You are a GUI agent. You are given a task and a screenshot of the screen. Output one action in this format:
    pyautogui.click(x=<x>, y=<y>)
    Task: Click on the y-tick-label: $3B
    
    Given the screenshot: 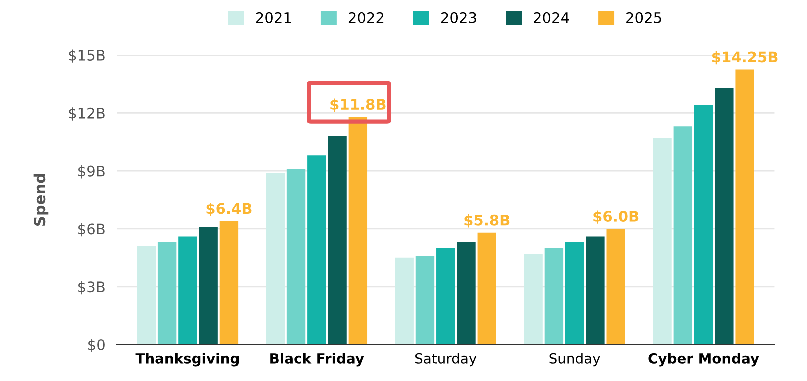 What is the action you would take?
    pyautogui.click(x=91, y=288)
    